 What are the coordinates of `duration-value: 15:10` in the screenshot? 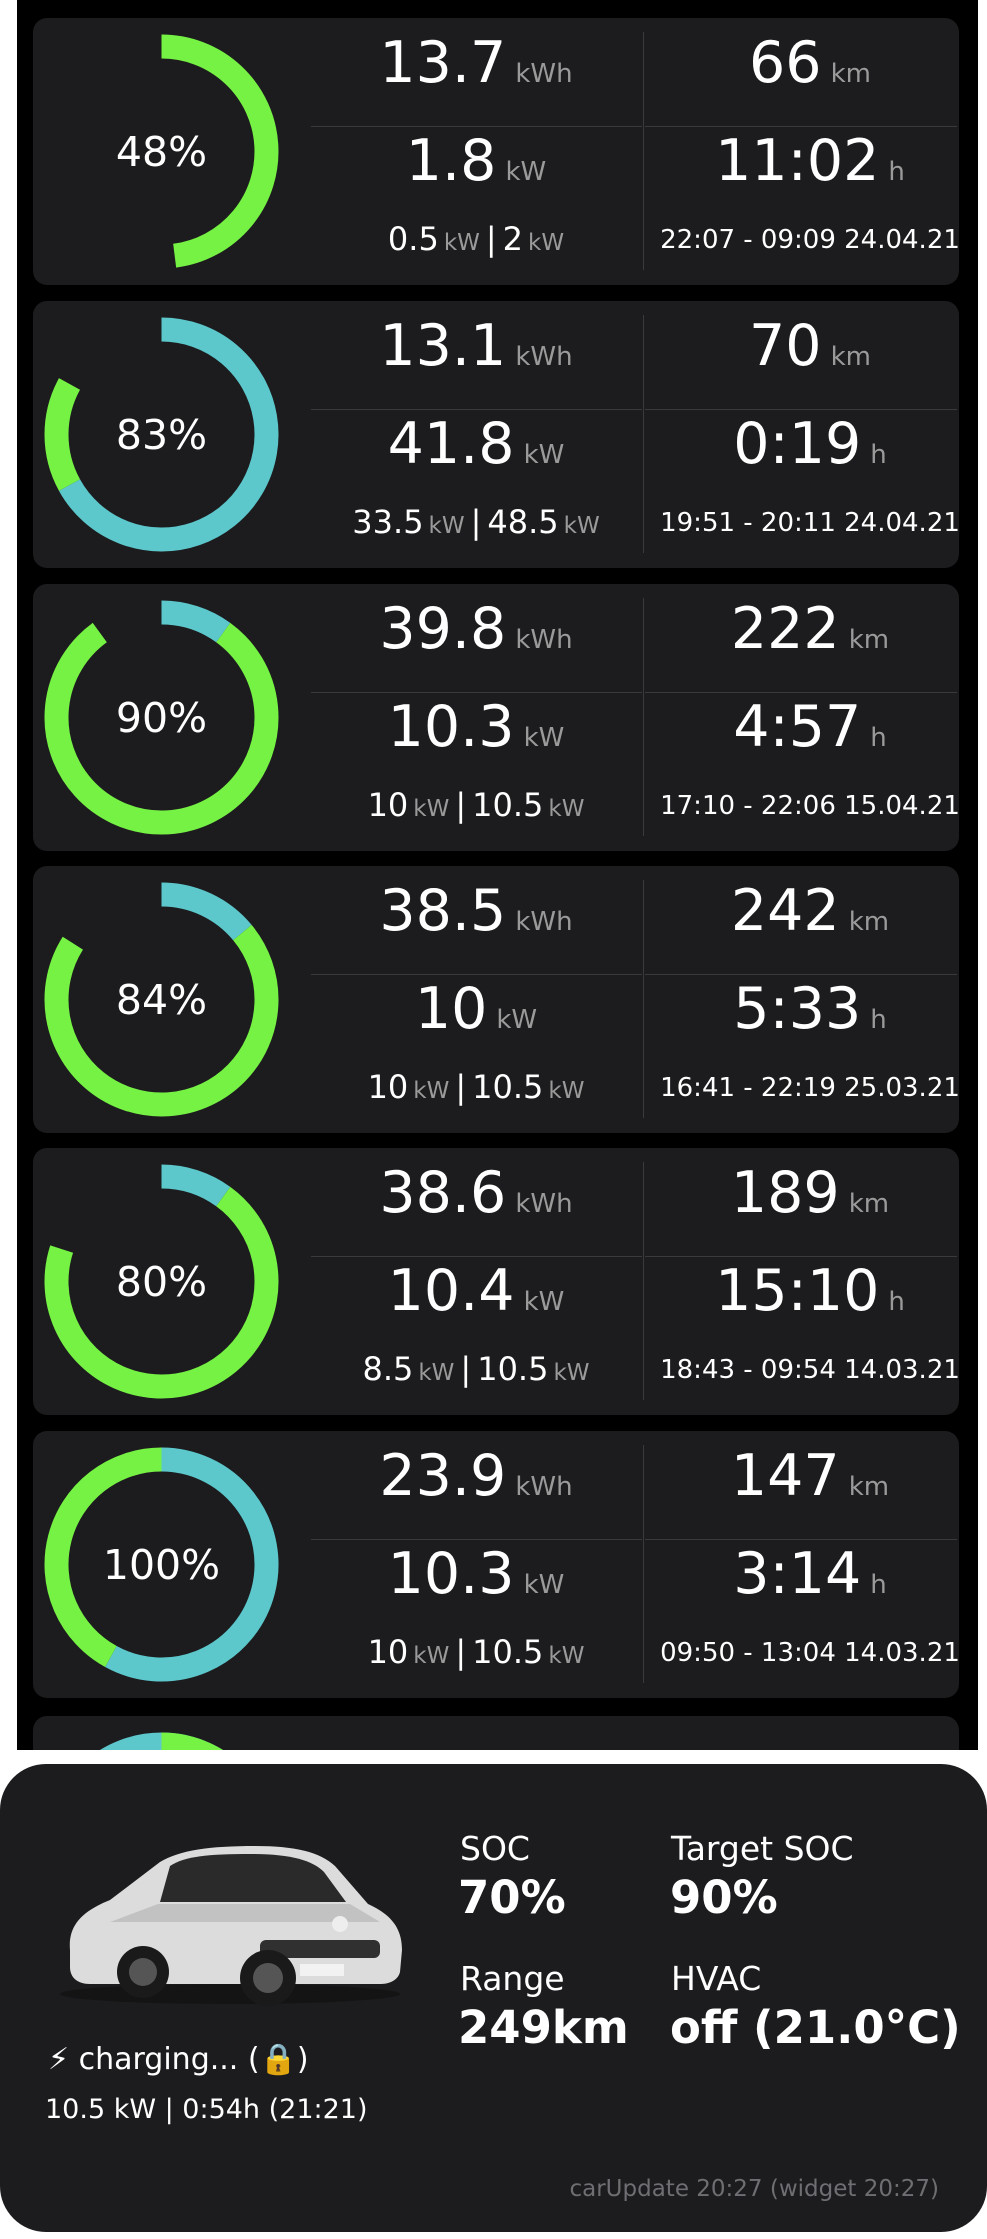 It's located at (797, 1291).